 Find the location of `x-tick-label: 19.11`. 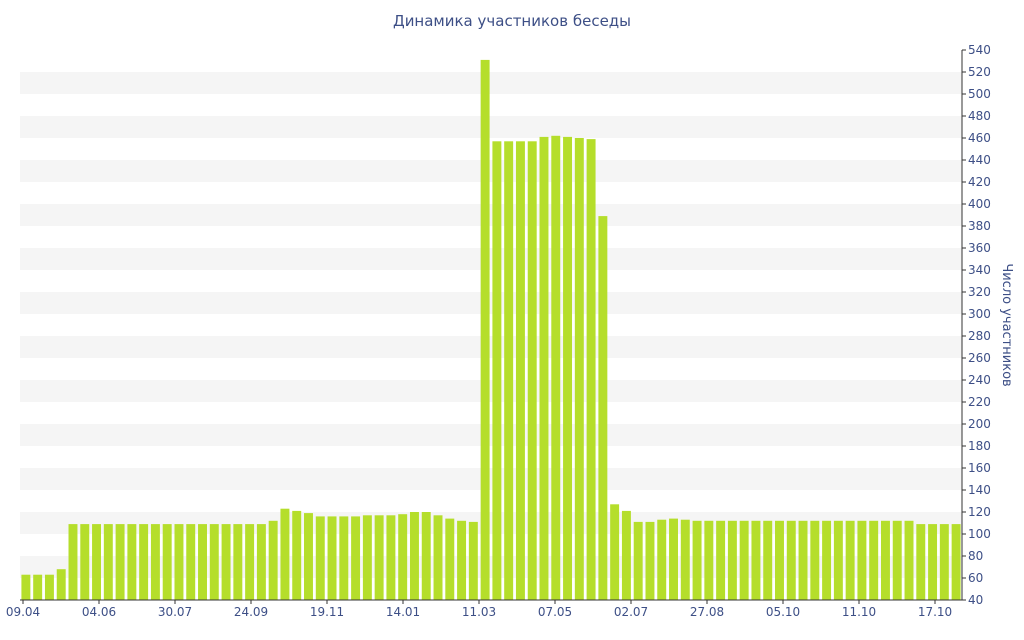

x-tick-label: 19.11 is located at coordinates (327, 612).